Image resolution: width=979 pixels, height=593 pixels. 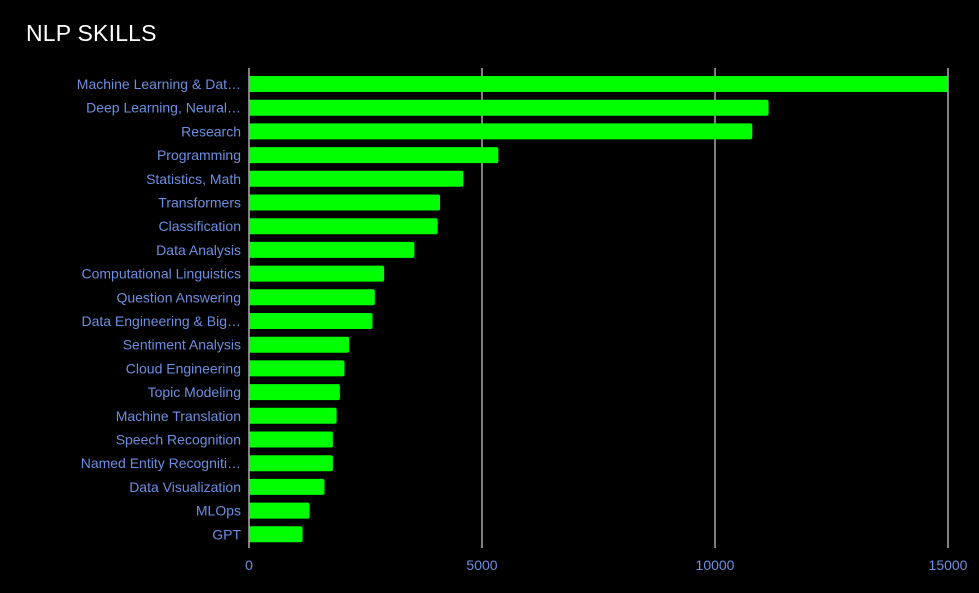 What do you see at coordinates (161, 274) in the screenshot?
I see `category-label: Computational Linguistics` at bounding box center [161, 274].